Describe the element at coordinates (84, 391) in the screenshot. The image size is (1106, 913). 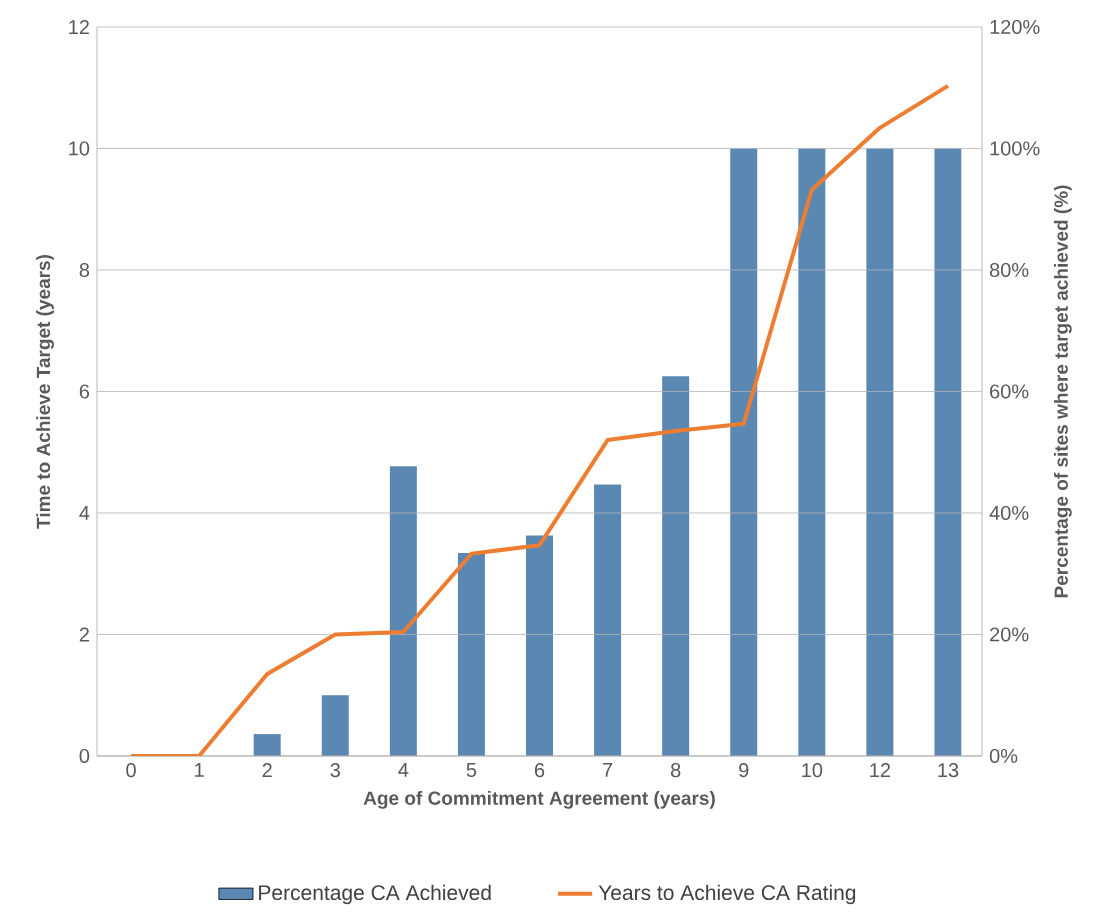
I see `y-tick-label: 6` at that location.